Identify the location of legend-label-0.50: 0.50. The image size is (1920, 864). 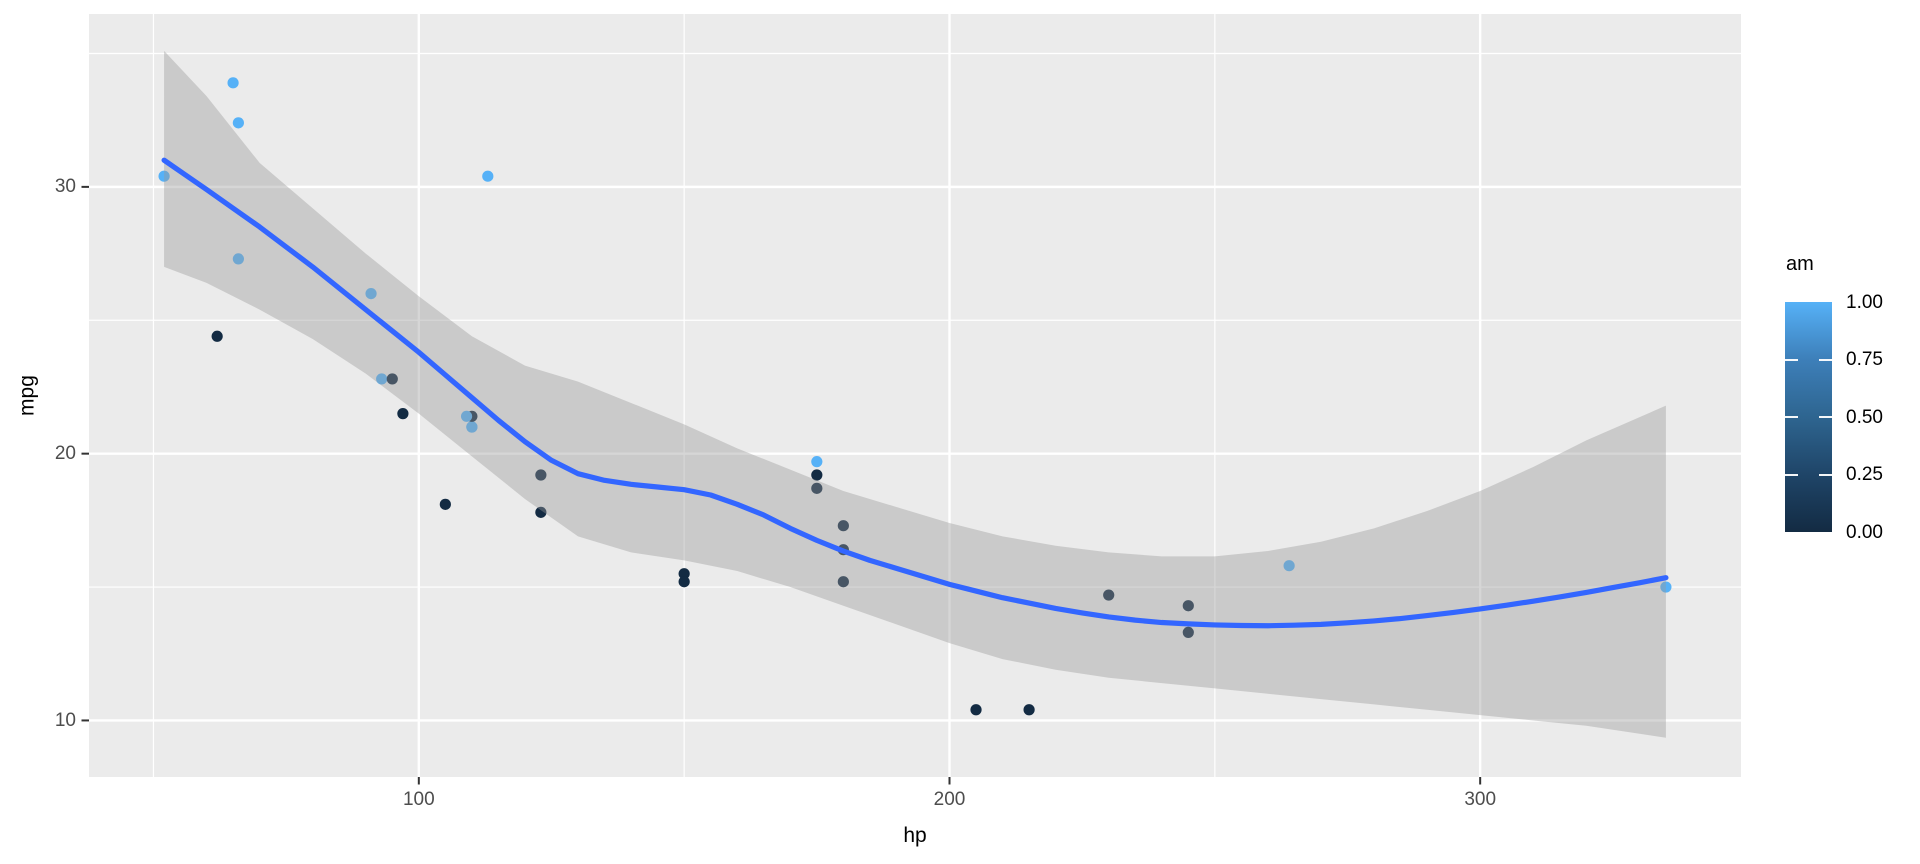
(1864, 417).